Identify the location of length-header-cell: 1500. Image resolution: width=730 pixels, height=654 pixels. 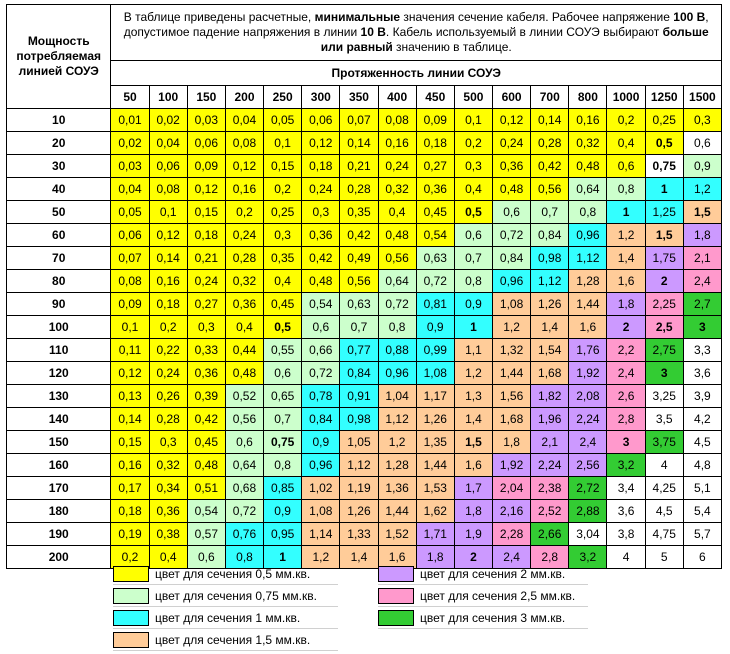
(702, 97).